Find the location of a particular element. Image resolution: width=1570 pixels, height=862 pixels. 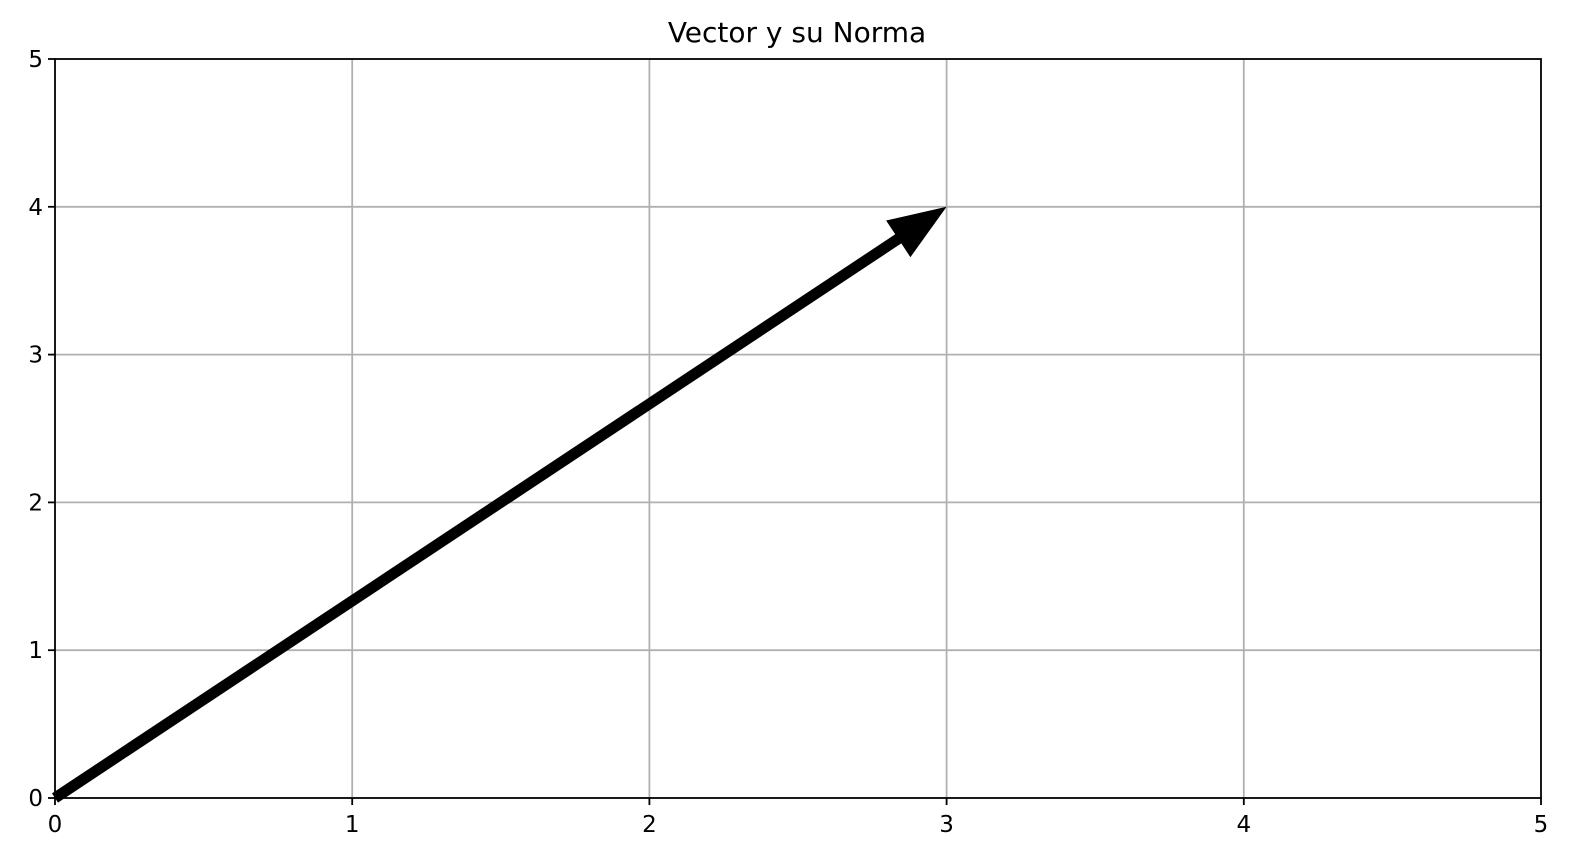

x-tick-label: 3 is located at coordinates (946, 825).